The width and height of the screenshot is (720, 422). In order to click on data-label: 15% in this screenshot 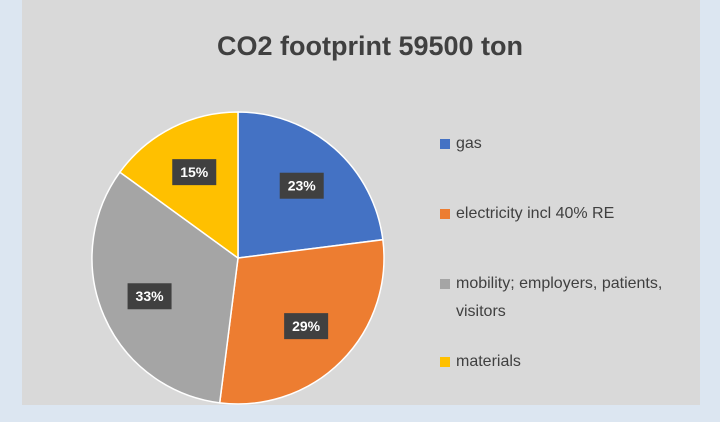, I will do `click(194, 172)`.